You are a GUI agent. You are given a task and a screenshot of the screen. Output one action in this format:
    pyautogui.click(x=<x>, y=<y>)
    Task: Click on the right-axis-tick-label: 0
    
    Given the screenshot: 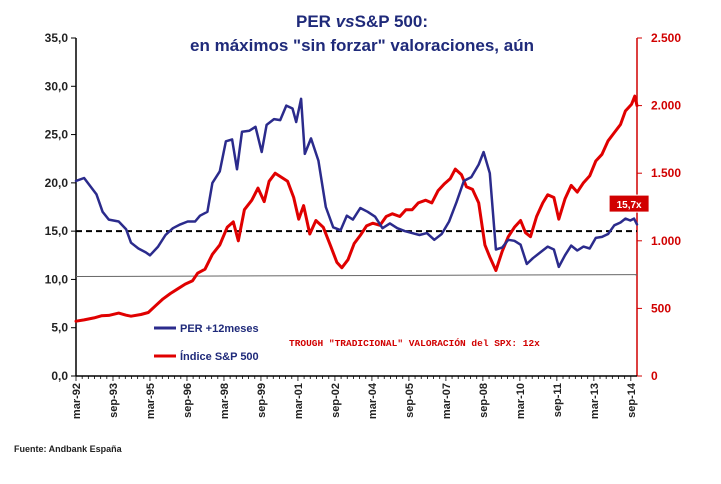 What is the action you would take?
    pyautogui.click(x=654, y=376)
    